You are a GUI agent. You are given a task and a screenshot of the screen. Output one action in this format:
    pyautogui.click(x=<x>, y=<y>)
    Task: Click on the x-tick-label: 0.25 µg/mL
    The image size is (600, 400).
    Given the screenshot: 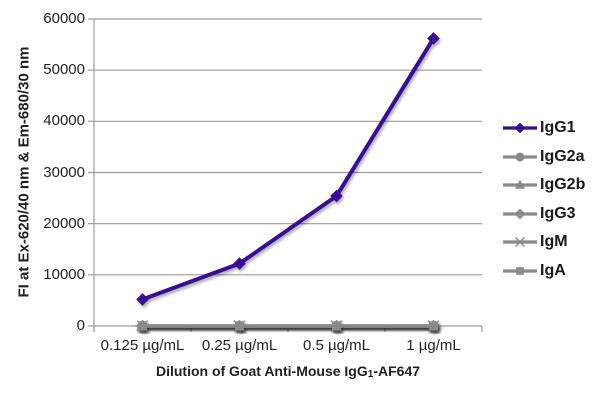 What is the action you would take?
    pyautogui.click(x=239, y=345)
    